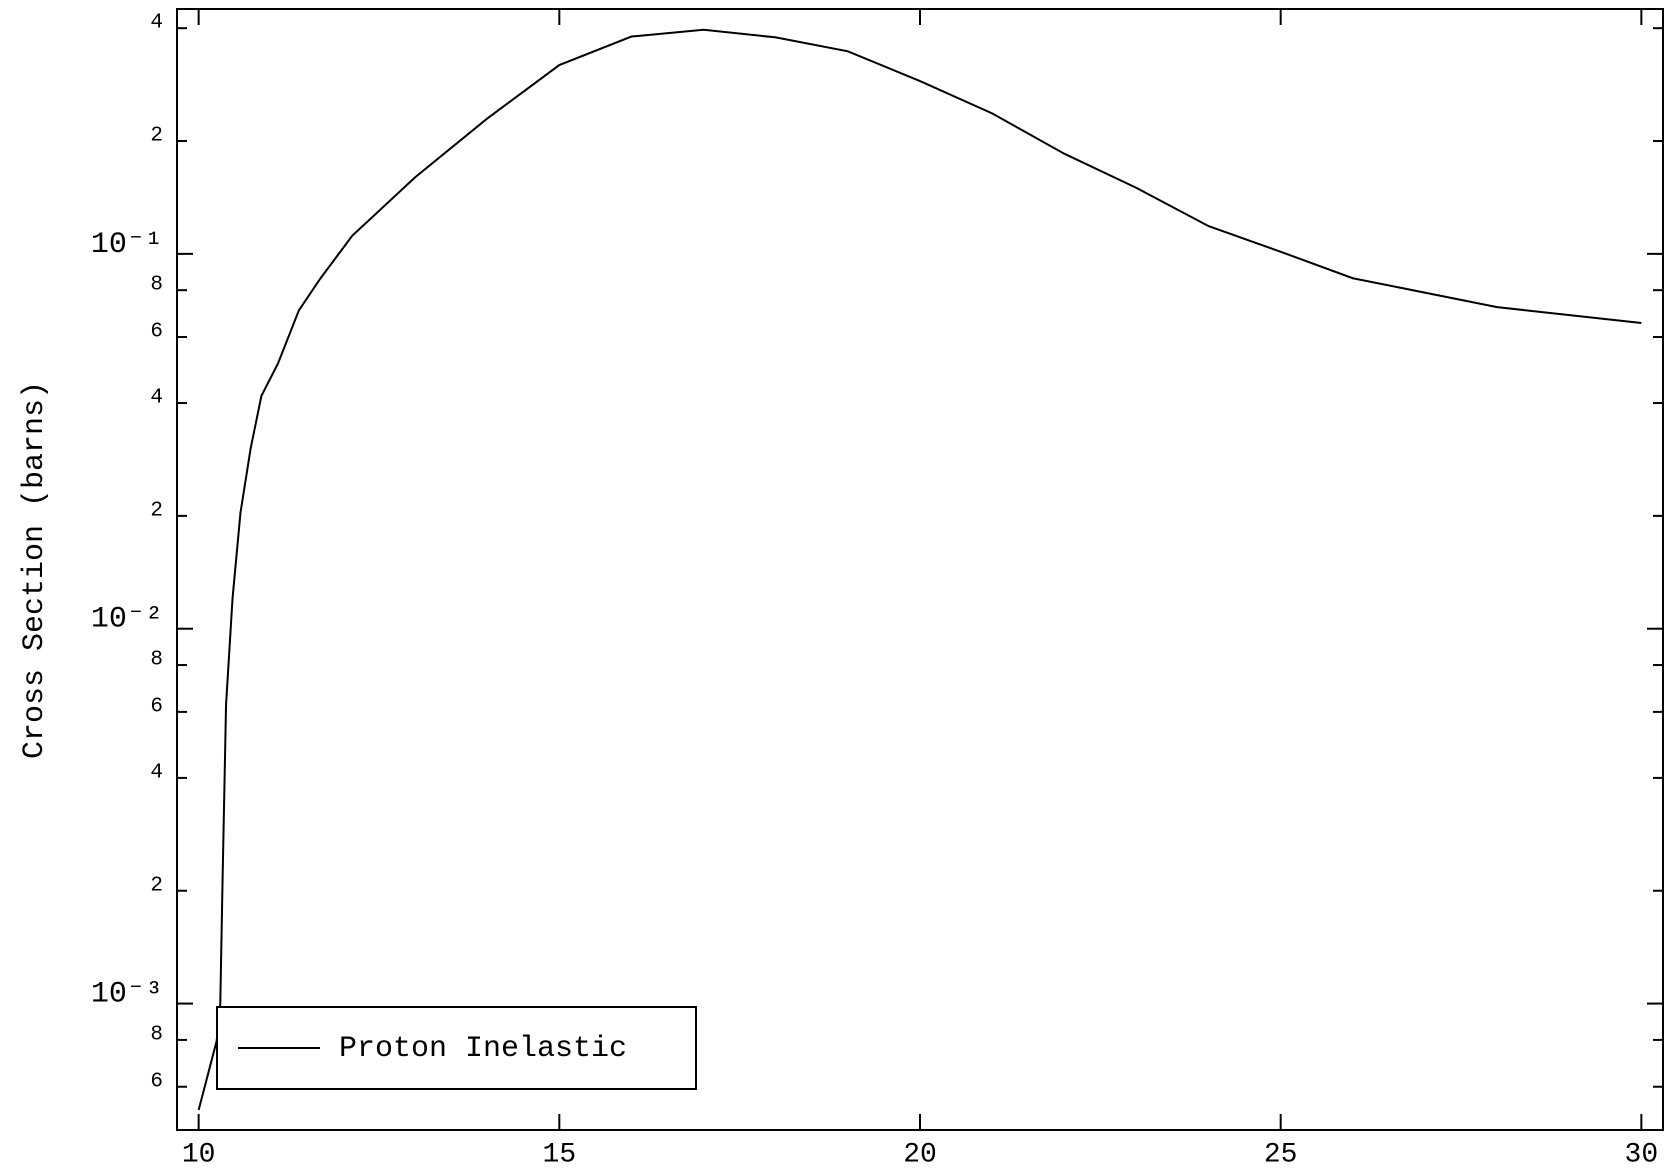 Image resolution: width=1675 pixels, height=1176 pixels. What do you see at coordinates (1642, 1154) in the screenshot?
I see `x-tick-label: 30` at bounding box center [1642, 1154].